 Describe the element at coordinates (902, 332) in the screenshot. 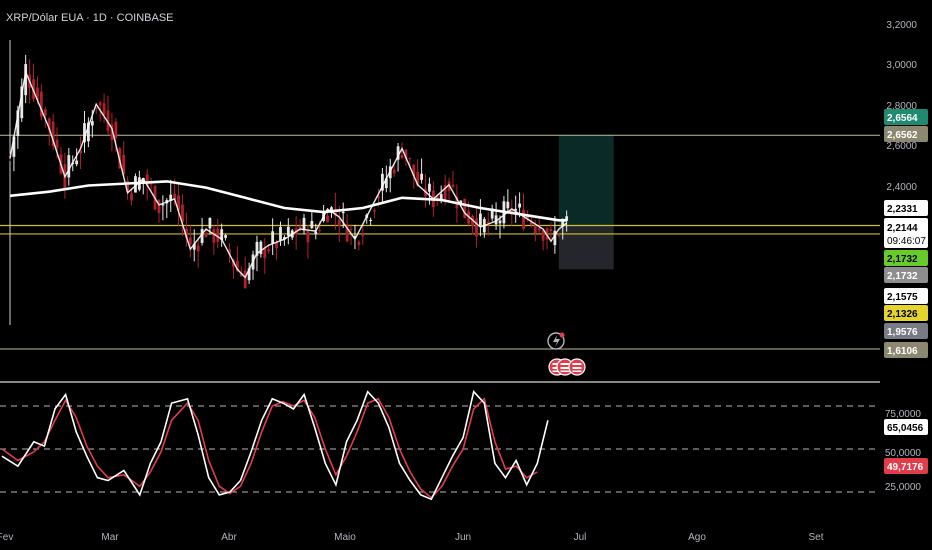

I see `price-badge-label: 1,9576` at that location.